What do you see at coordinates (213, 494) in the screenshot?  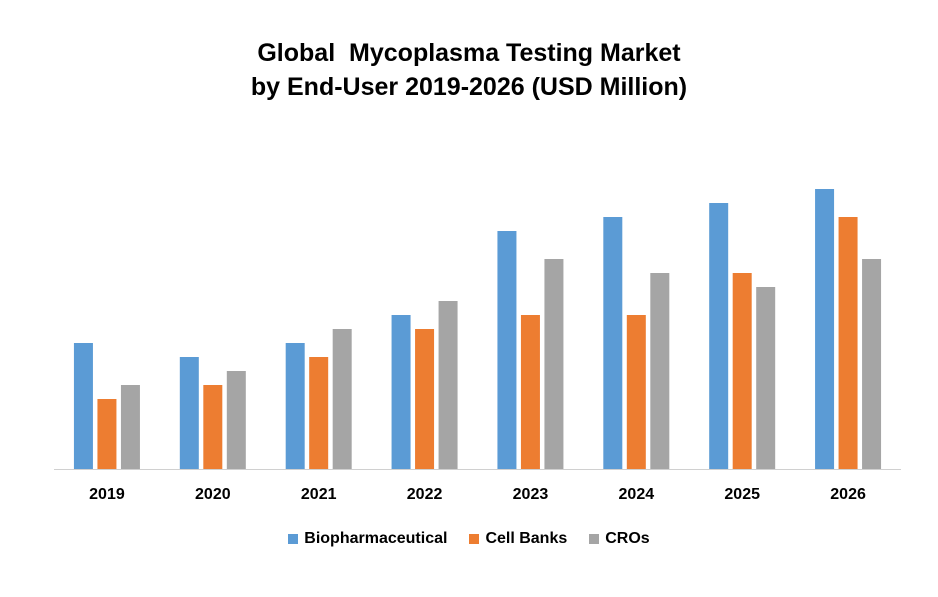 I see `x-tick-label-2020: 2020` at bounding box center [213, 494].